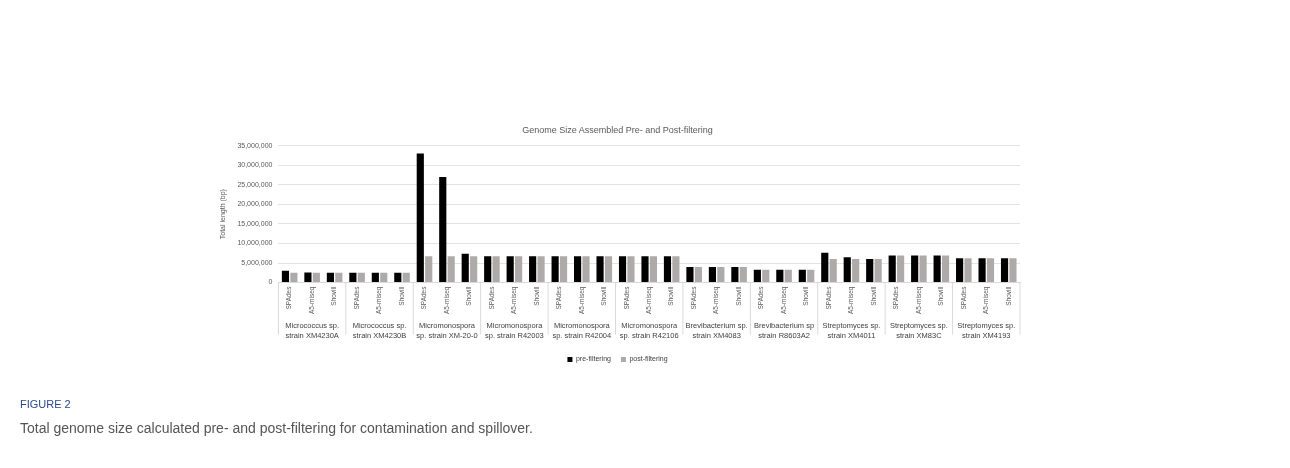  I want to click on caption: FIGURE 2, so click(45, 404).